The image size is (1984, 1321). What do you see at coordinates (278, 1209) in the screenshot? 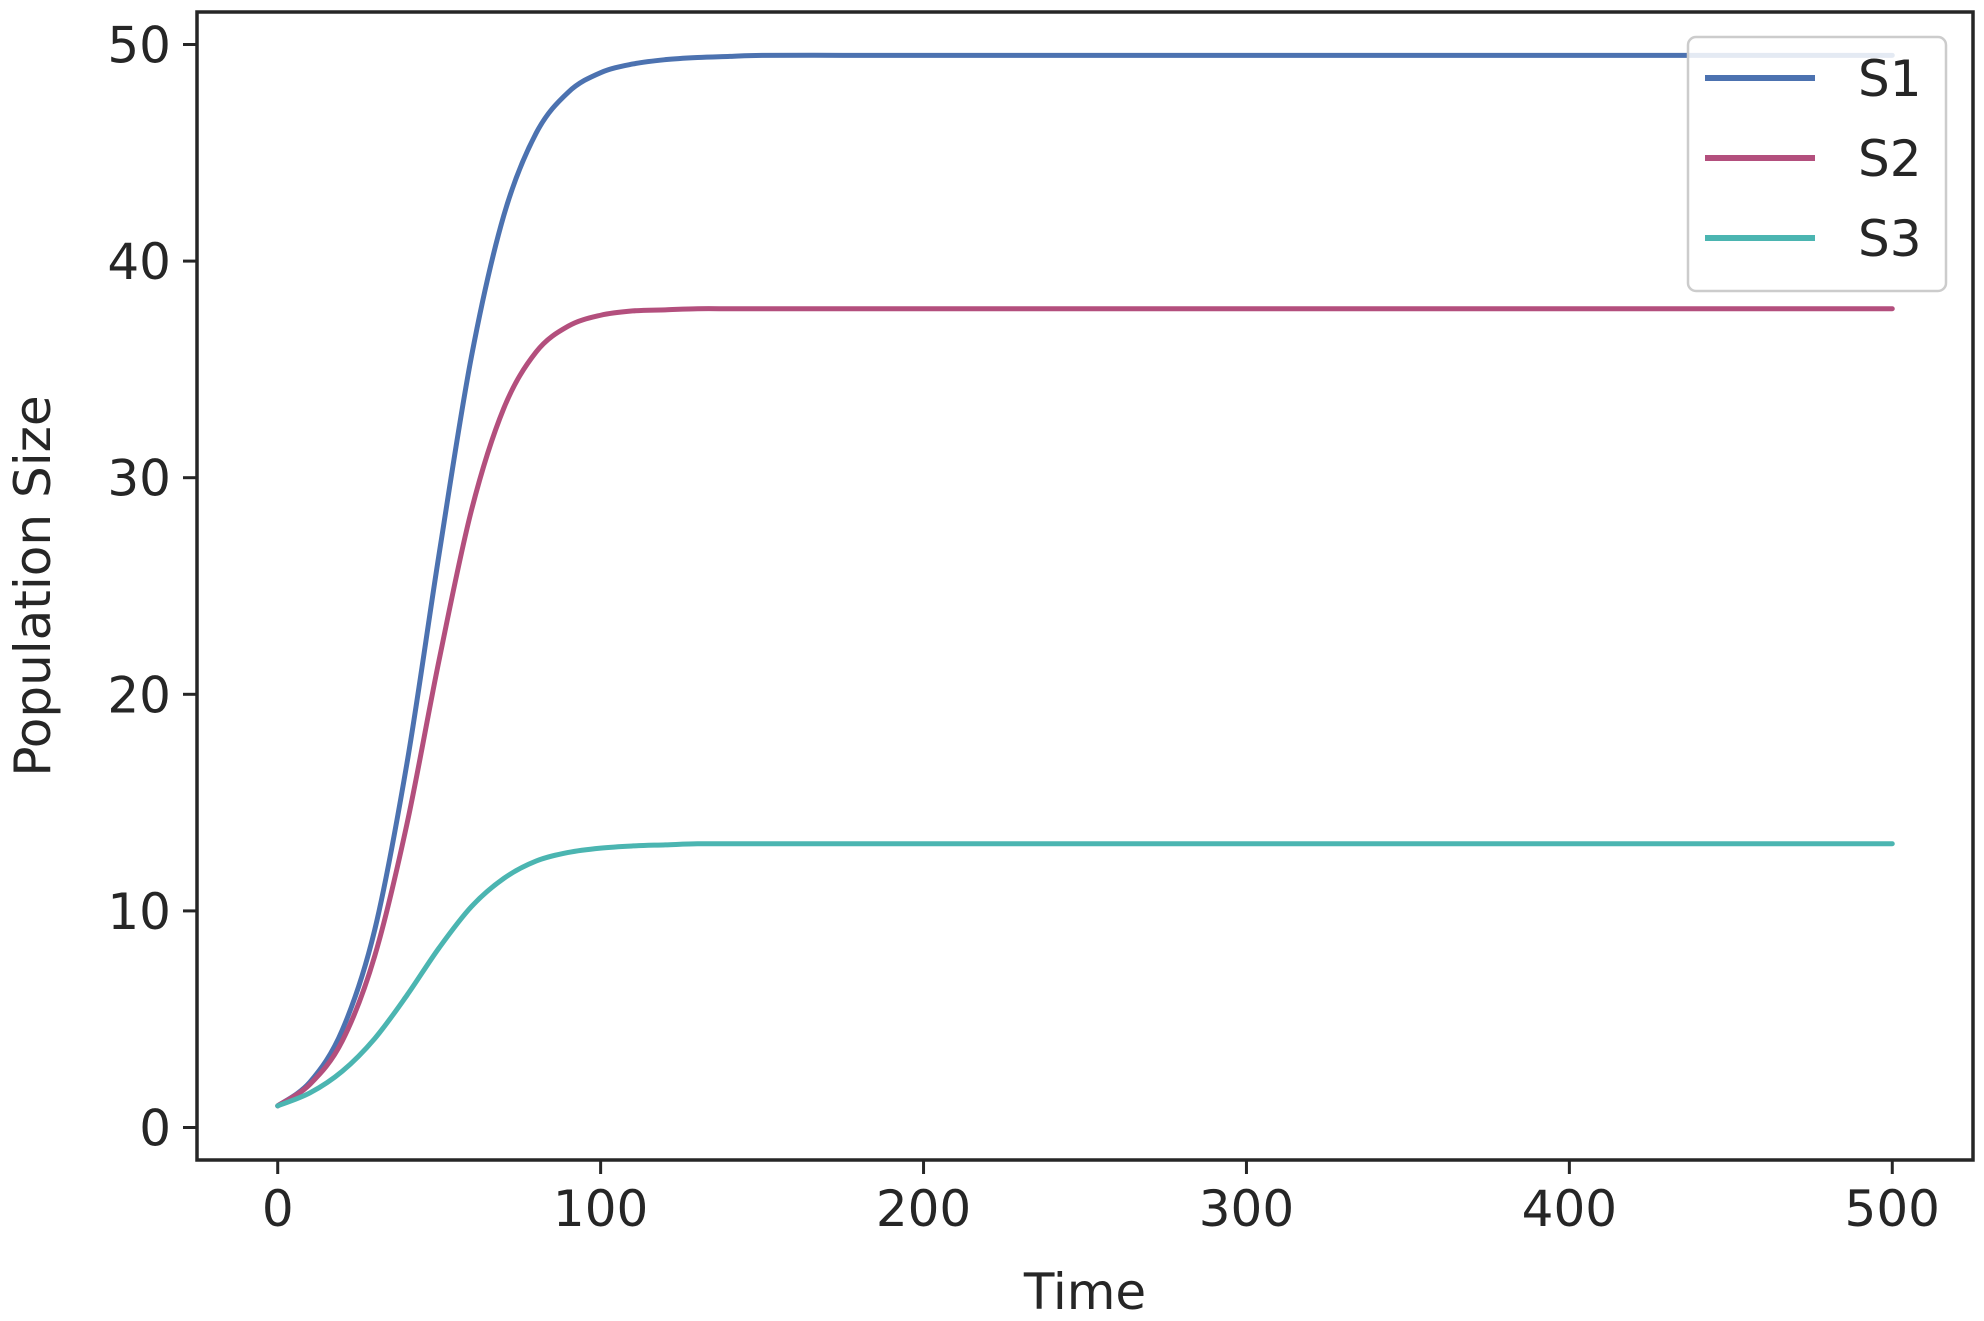
I see `x-tick-label: 0` at bounding box center [278, 1209].